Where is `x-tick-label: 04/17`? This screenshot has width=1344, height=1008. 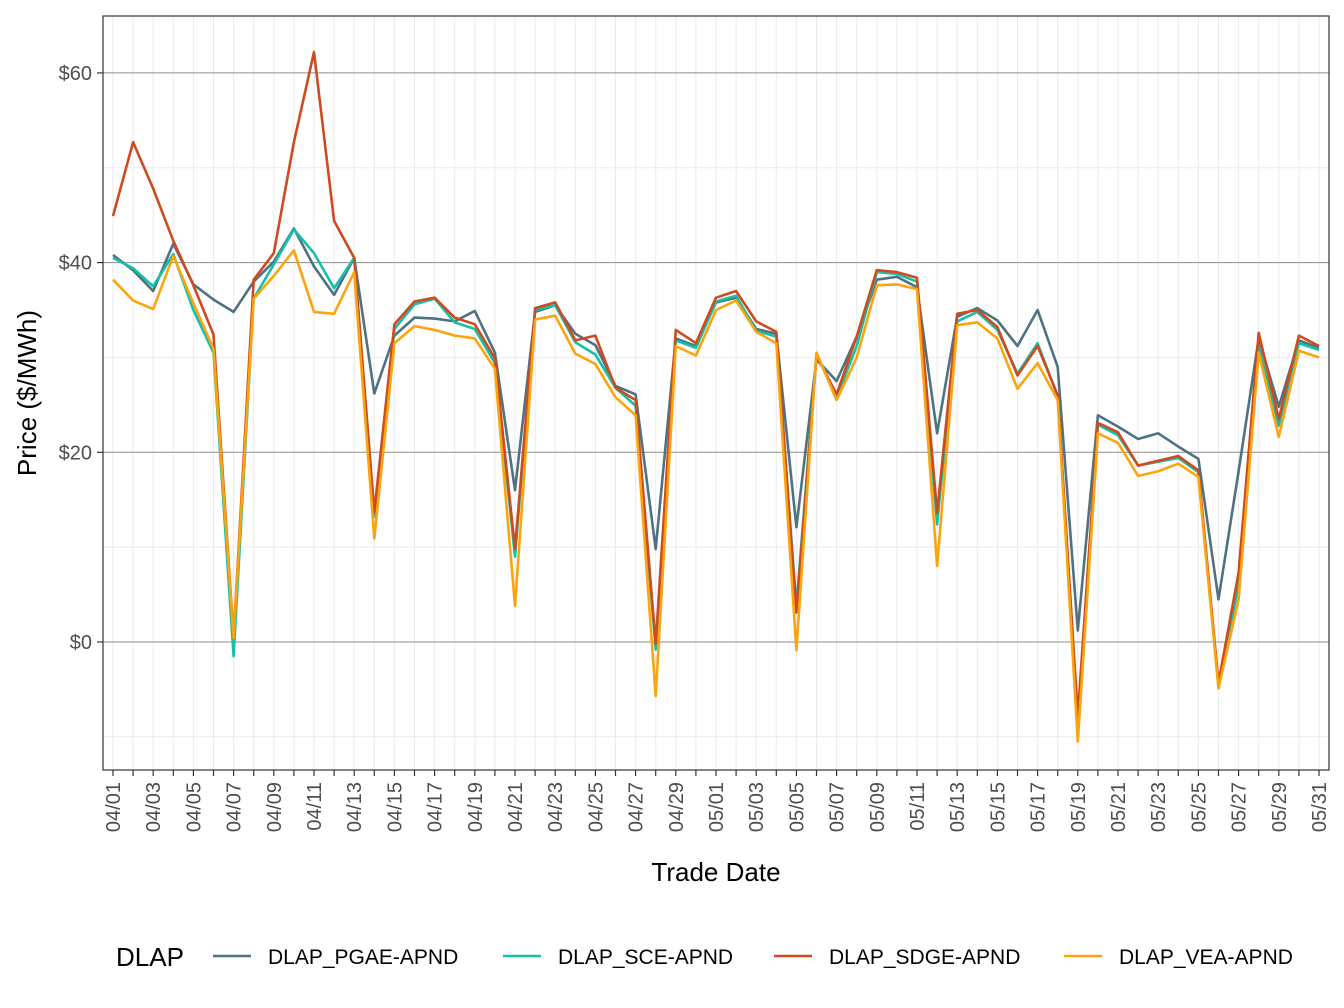
x-tick-label: 04/17 is located at coordinates (436, 807).